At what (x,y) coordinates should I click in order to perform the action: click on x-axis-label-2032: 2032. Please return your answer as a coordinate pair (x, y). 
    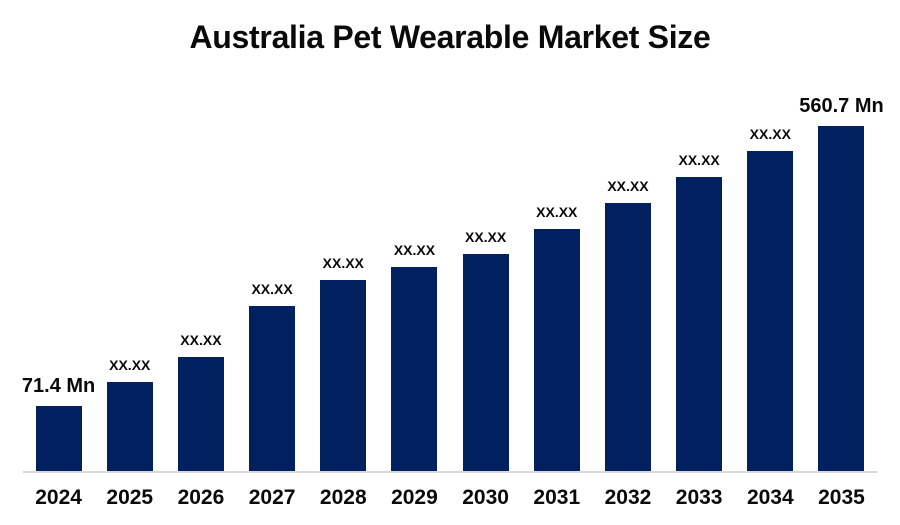
    Looking at the image, I should click on (628, 497).